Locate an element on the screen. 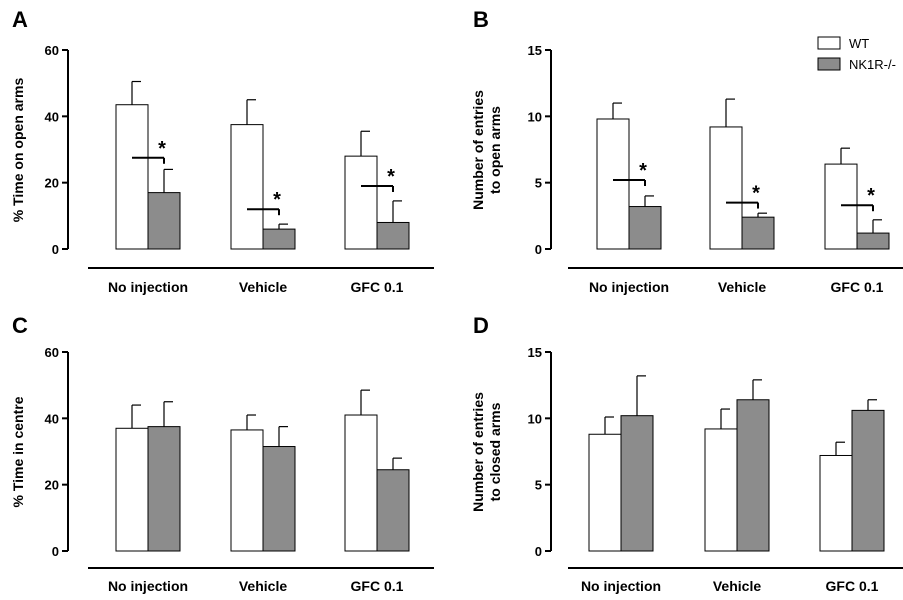 The image size is (903, 600). panel-letter: C is located at coordinates (20, 325).